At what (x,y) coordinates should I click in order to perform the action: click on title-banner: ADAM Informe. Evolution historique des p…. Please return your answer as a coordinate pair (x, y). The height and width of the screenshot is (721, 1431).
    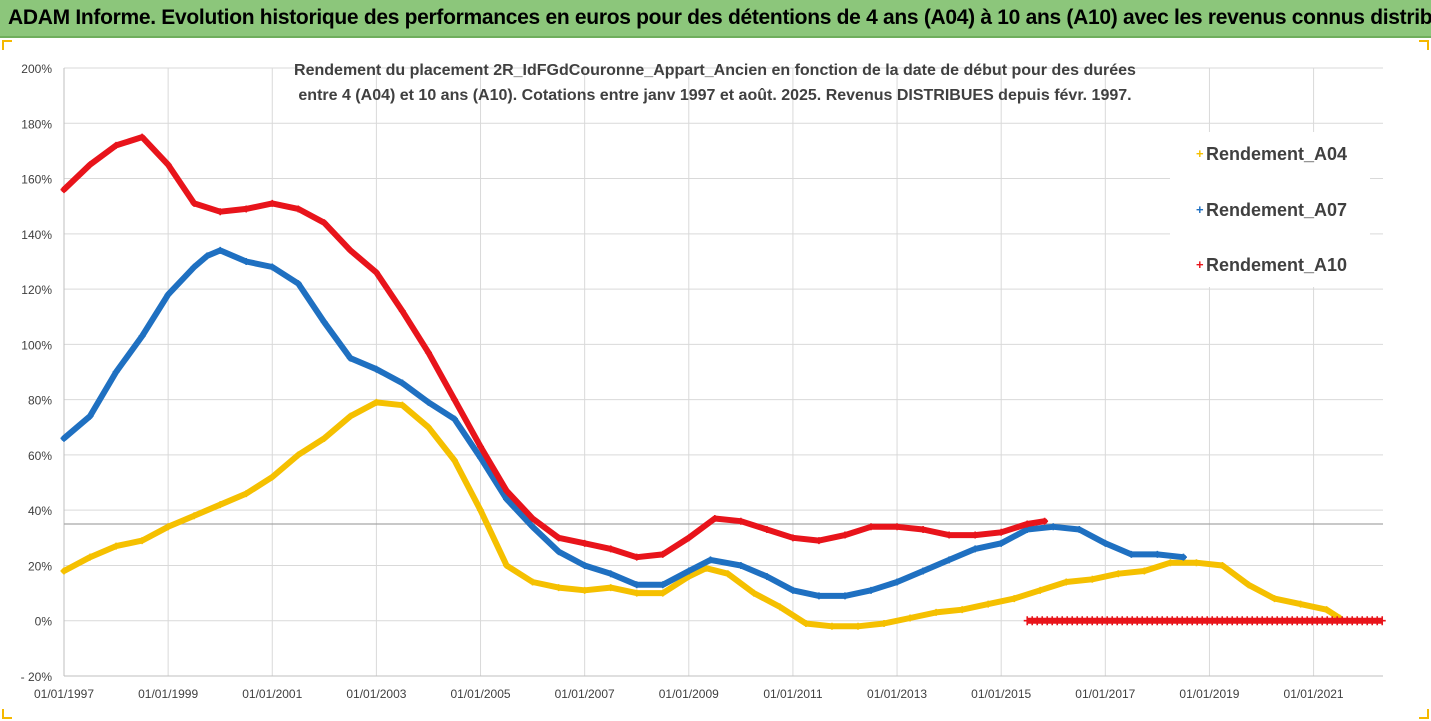
    Looking at the image, I should click on (715, 19).